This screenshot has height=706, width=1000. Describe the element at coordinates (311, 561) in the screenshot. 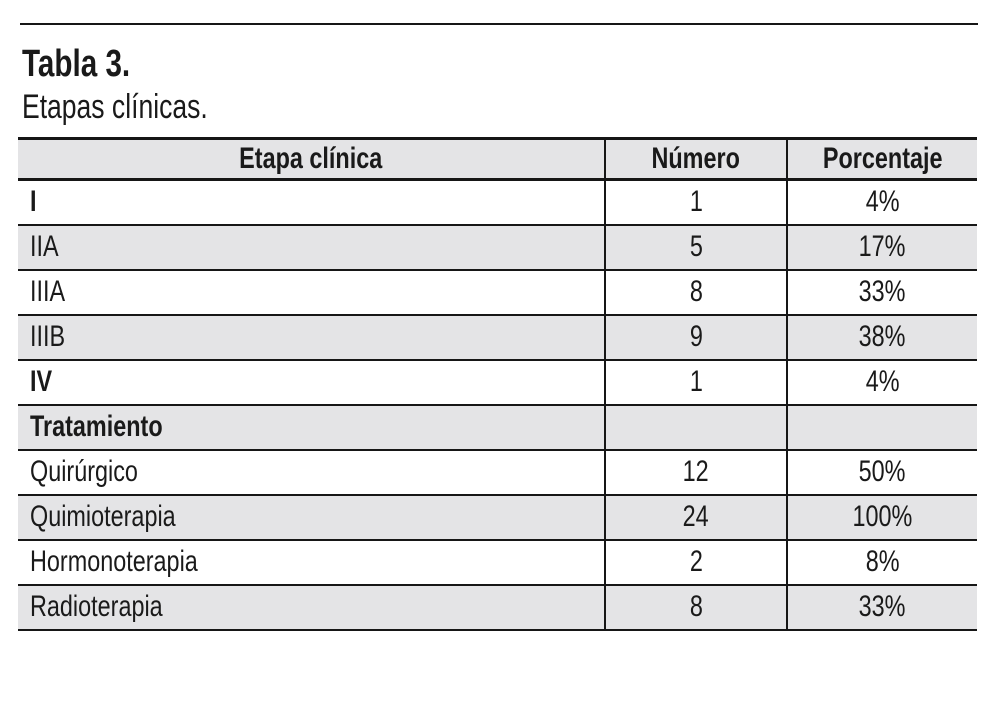

I see `cell-etapa: Hormonoterapia` at that location.